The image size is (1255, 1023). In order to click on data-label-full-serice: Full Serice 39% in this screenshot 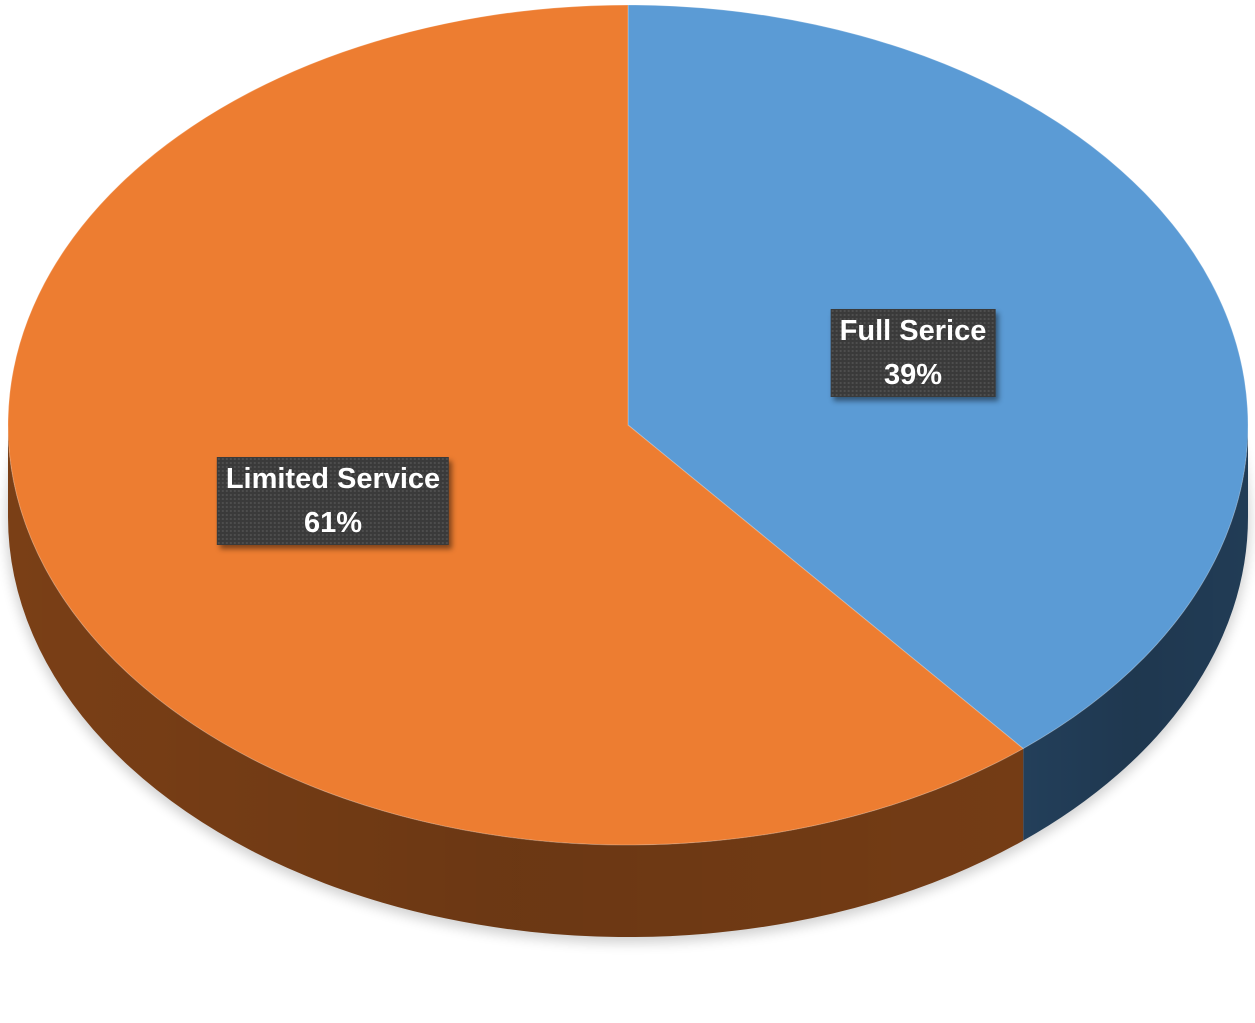, I will do `click(913, 353)`.